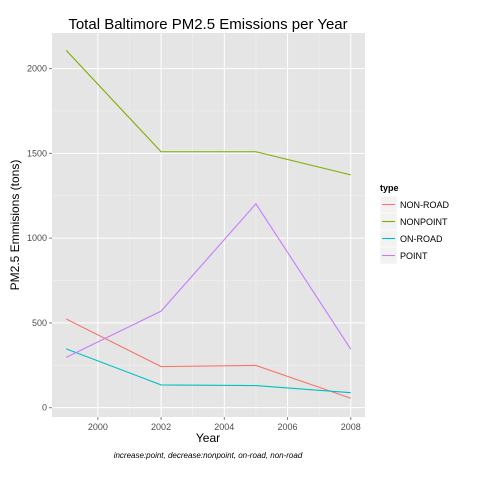 The image size is (480, 480). Describe the element at coordinates (389, 188) in the screenshot. I see `legend-title: type` at that location.